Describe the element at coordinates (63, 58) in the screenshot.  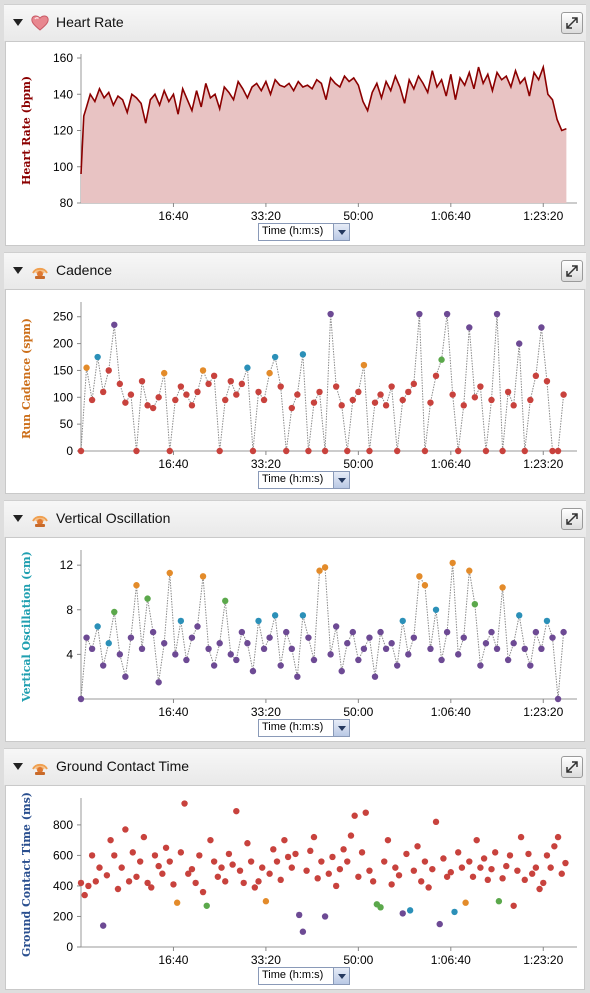
I see `y-tick-label: 160` at that location.